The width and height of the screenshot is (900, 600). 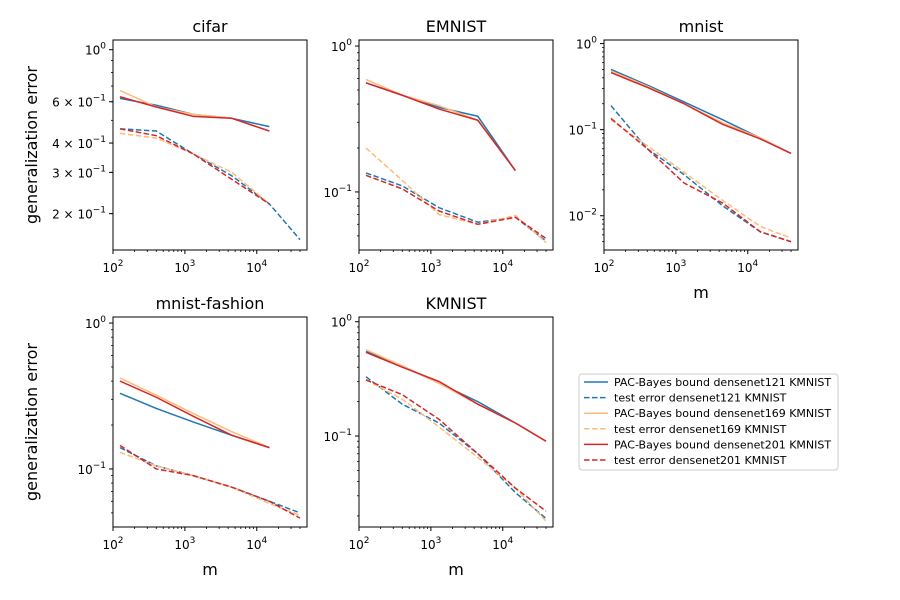 I want to click on legend-frame, so click(x=708, y=422).